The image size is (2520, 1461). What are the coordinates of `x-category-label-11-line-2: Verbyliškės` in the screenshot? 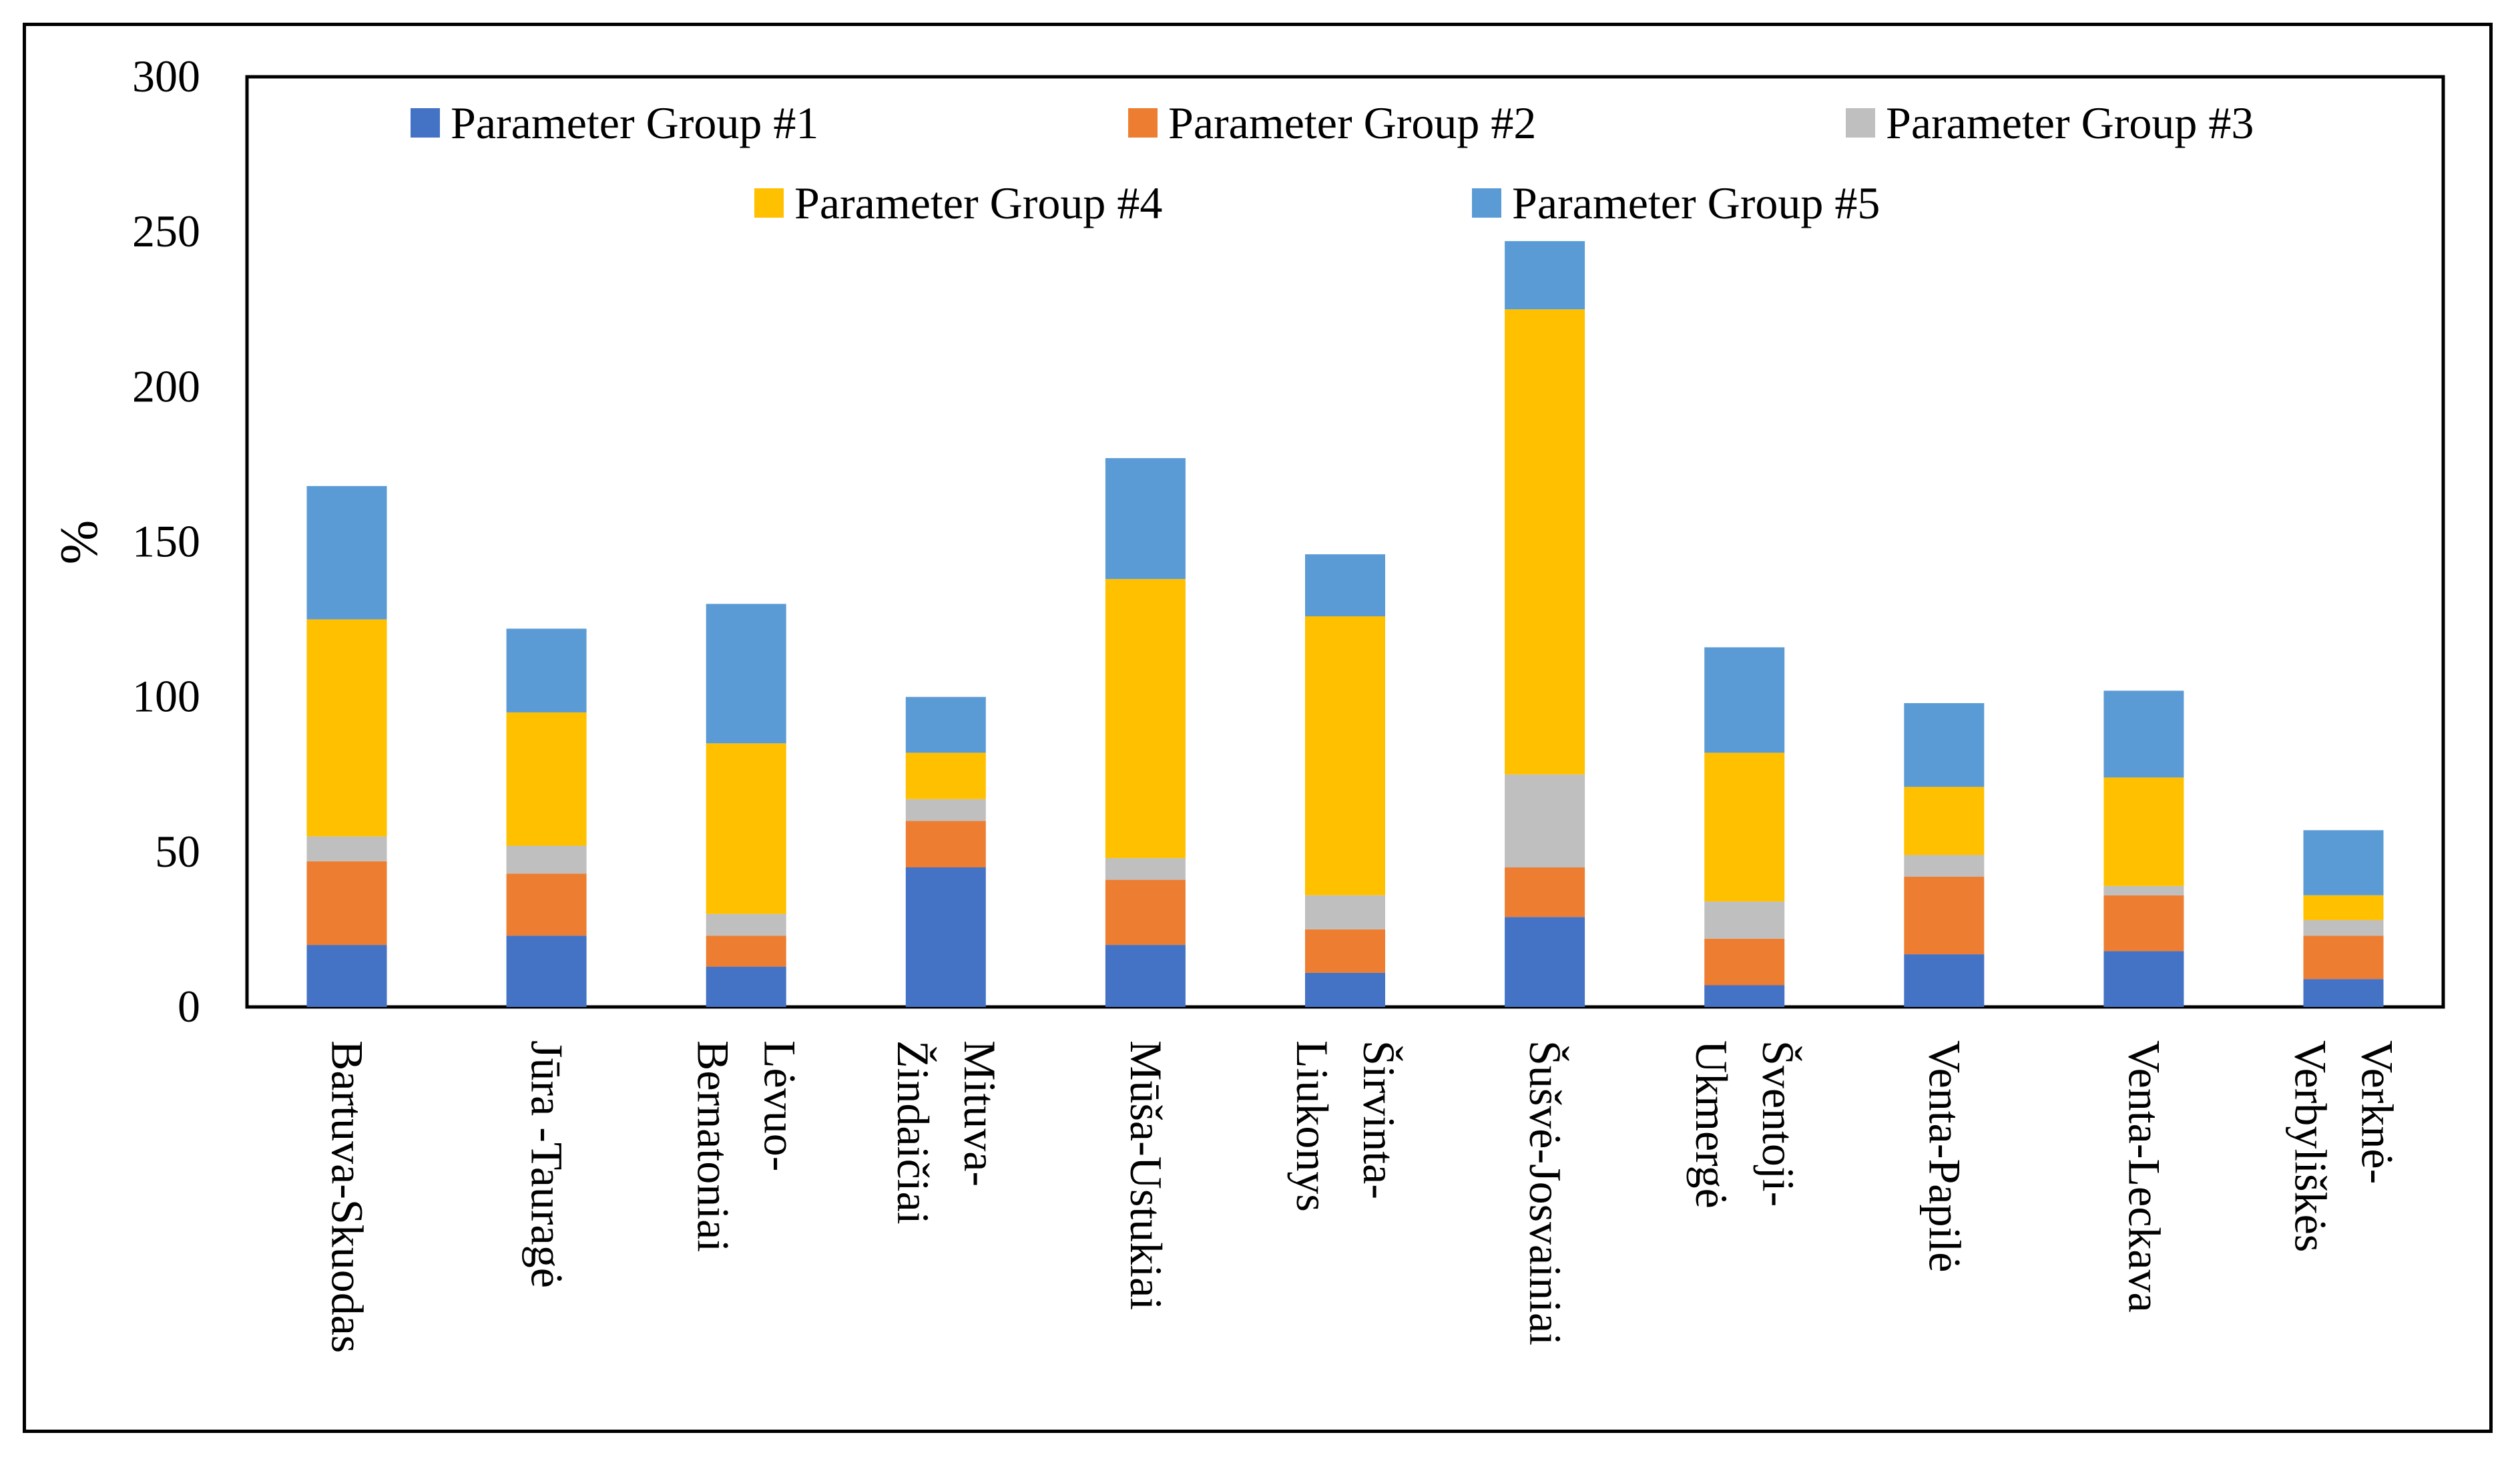 It's located at (2311, 1146).